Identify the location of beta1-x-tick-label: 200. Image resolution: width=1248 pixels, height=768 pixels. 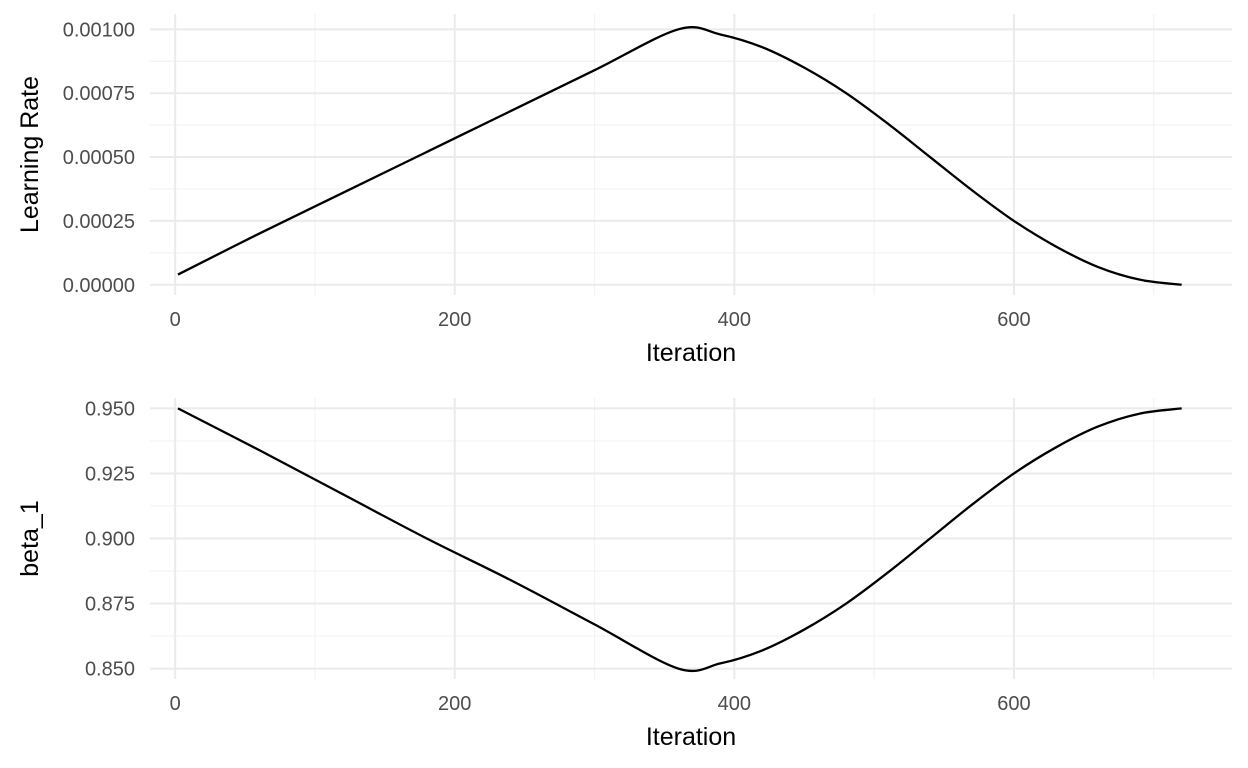
(454, 704).